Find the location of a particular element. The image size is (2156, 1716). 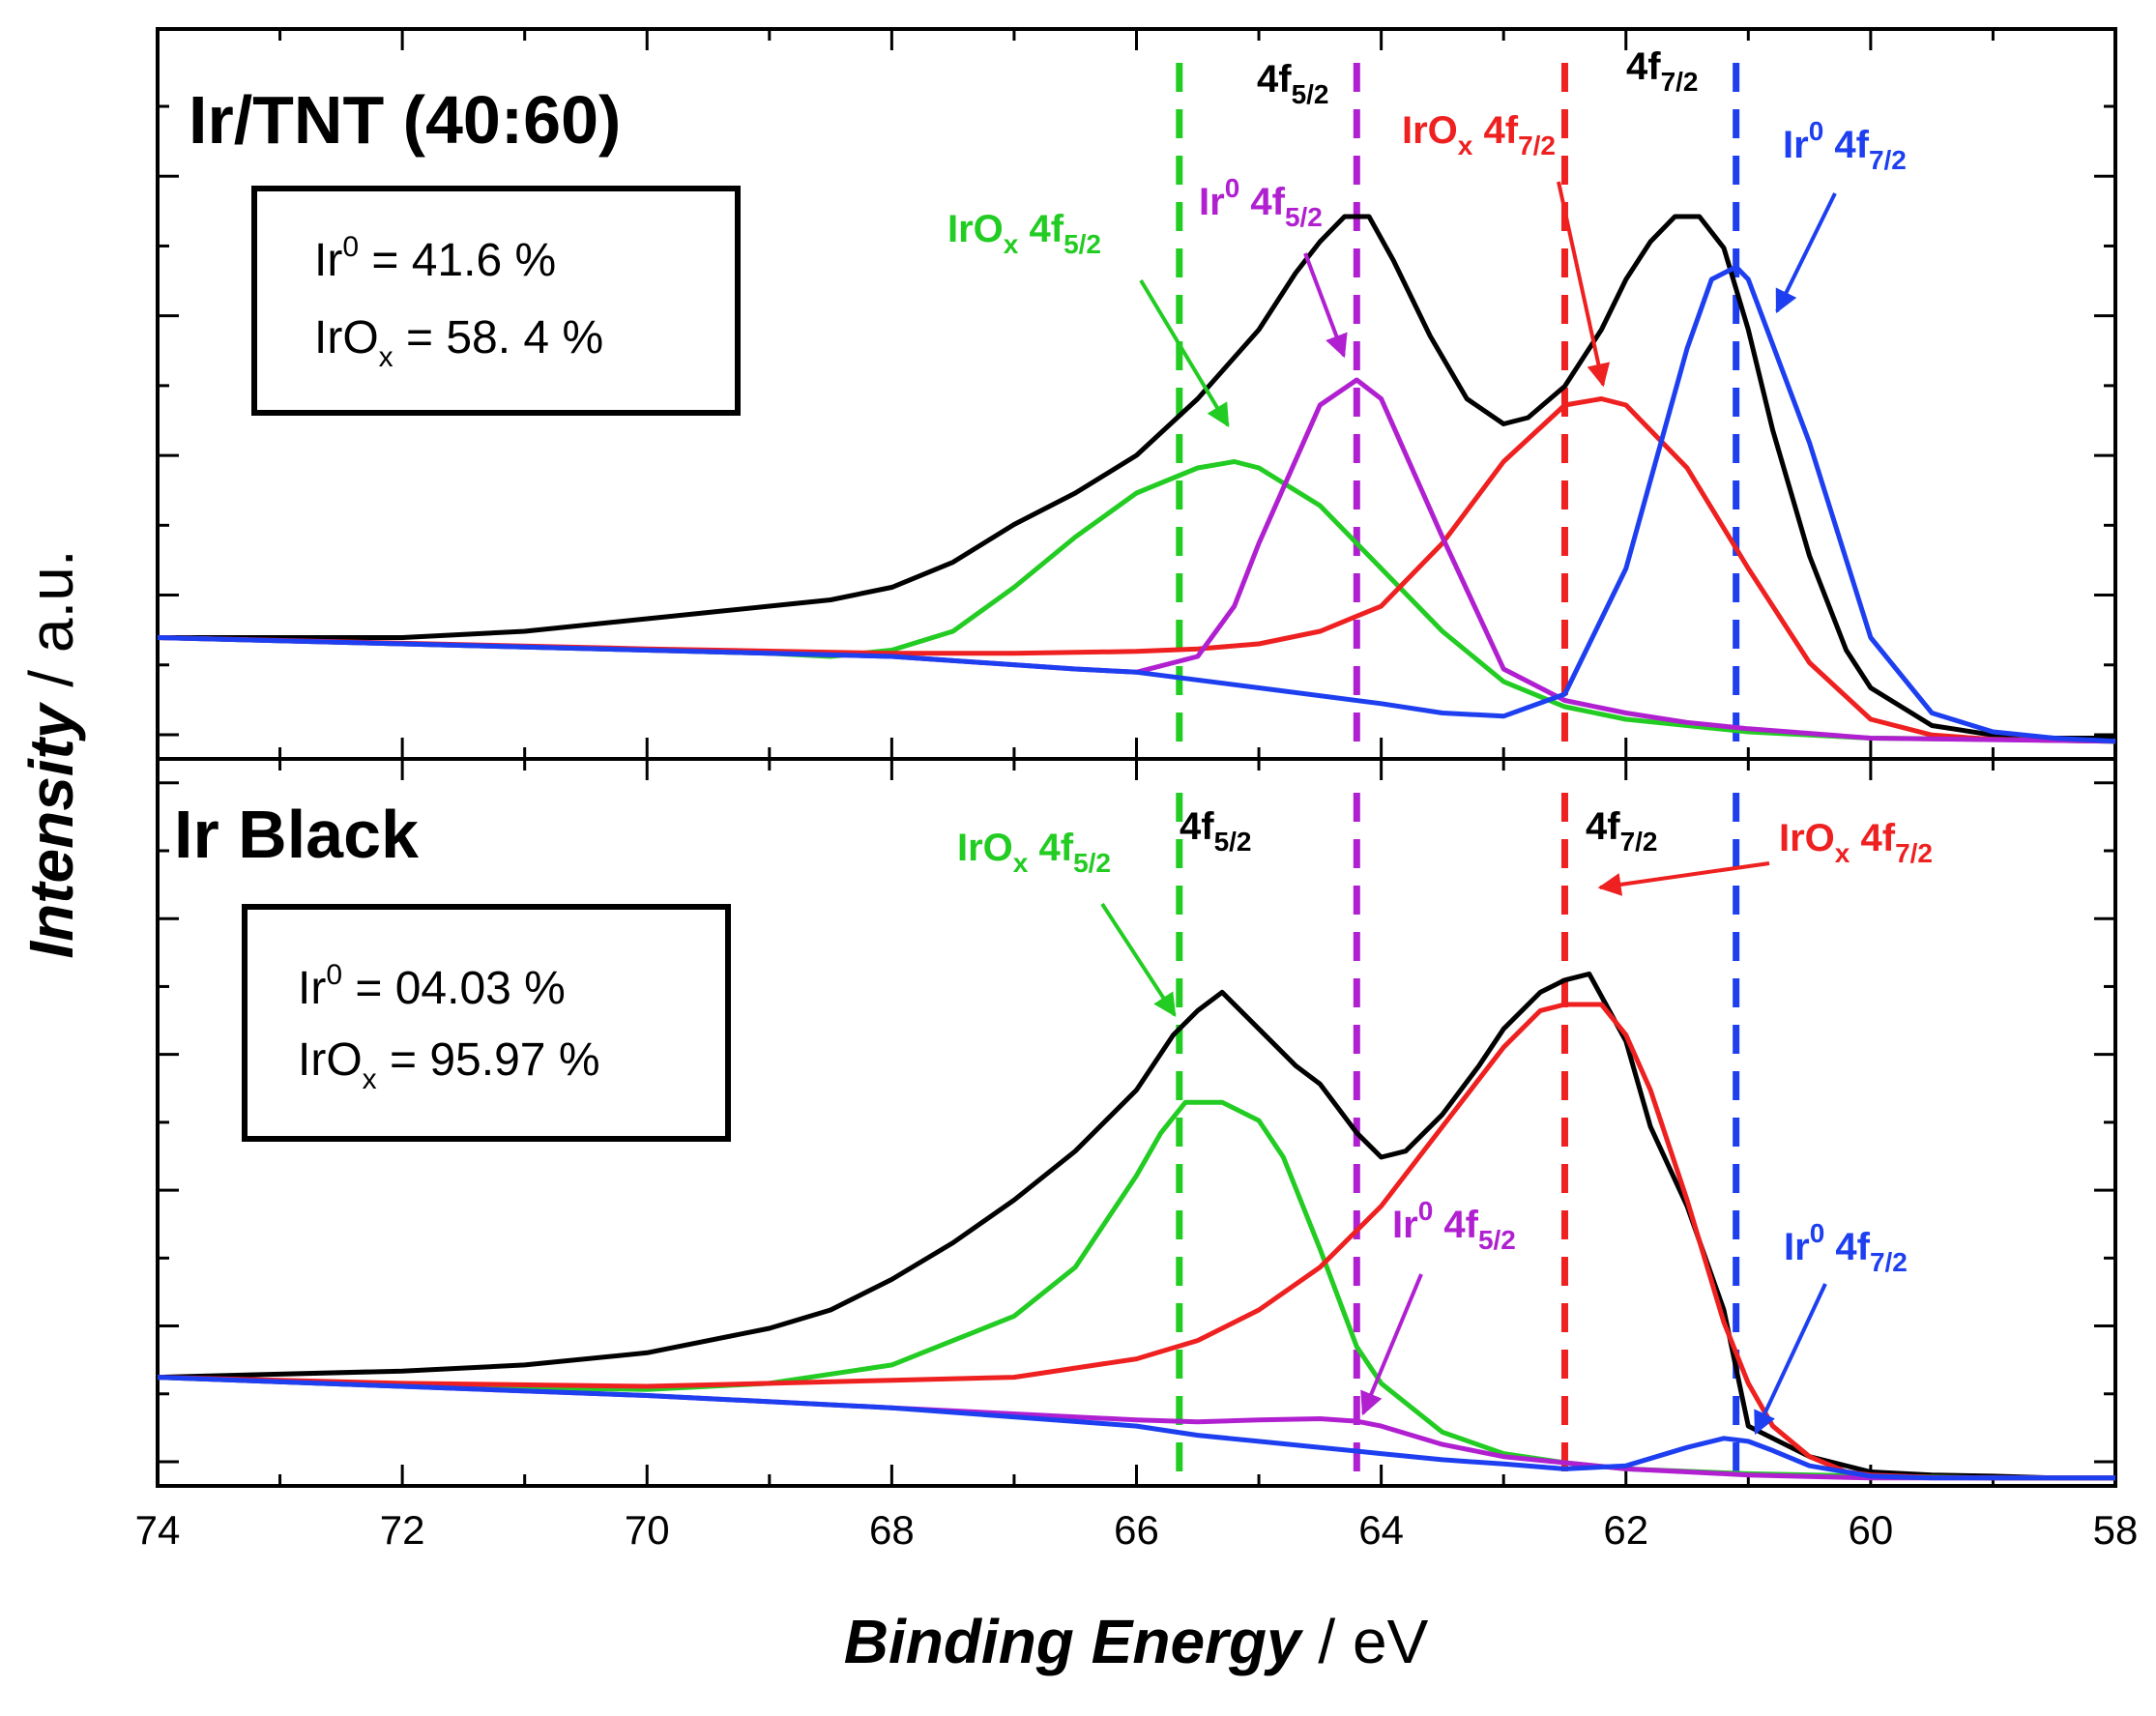

panel-title-bottom: Ir Black is located at coordinates (296, 834).